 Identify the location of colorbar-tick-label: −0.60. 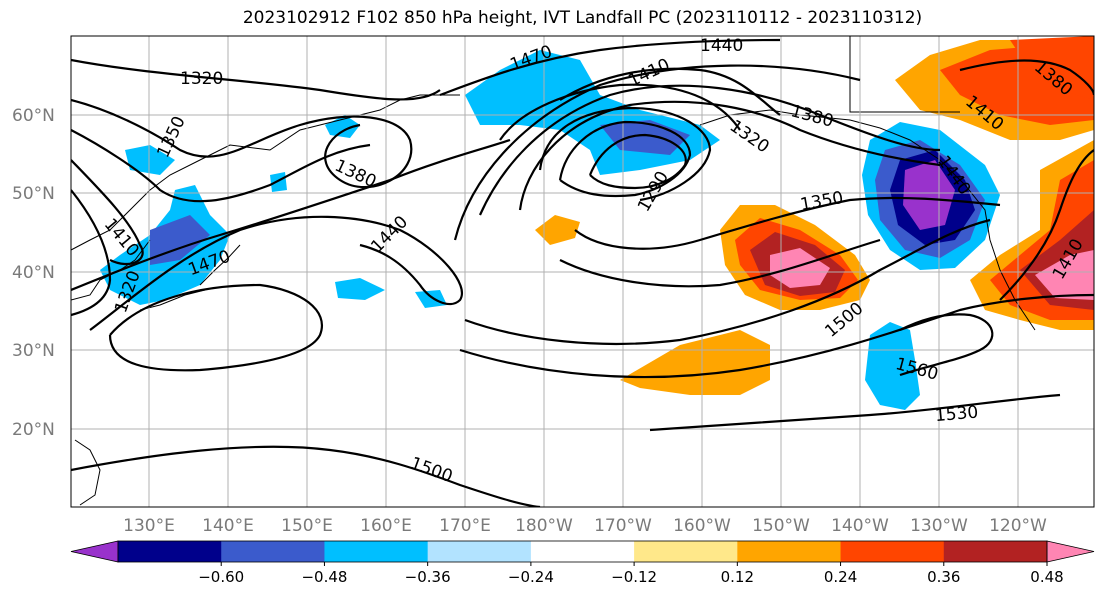
(221, 577).